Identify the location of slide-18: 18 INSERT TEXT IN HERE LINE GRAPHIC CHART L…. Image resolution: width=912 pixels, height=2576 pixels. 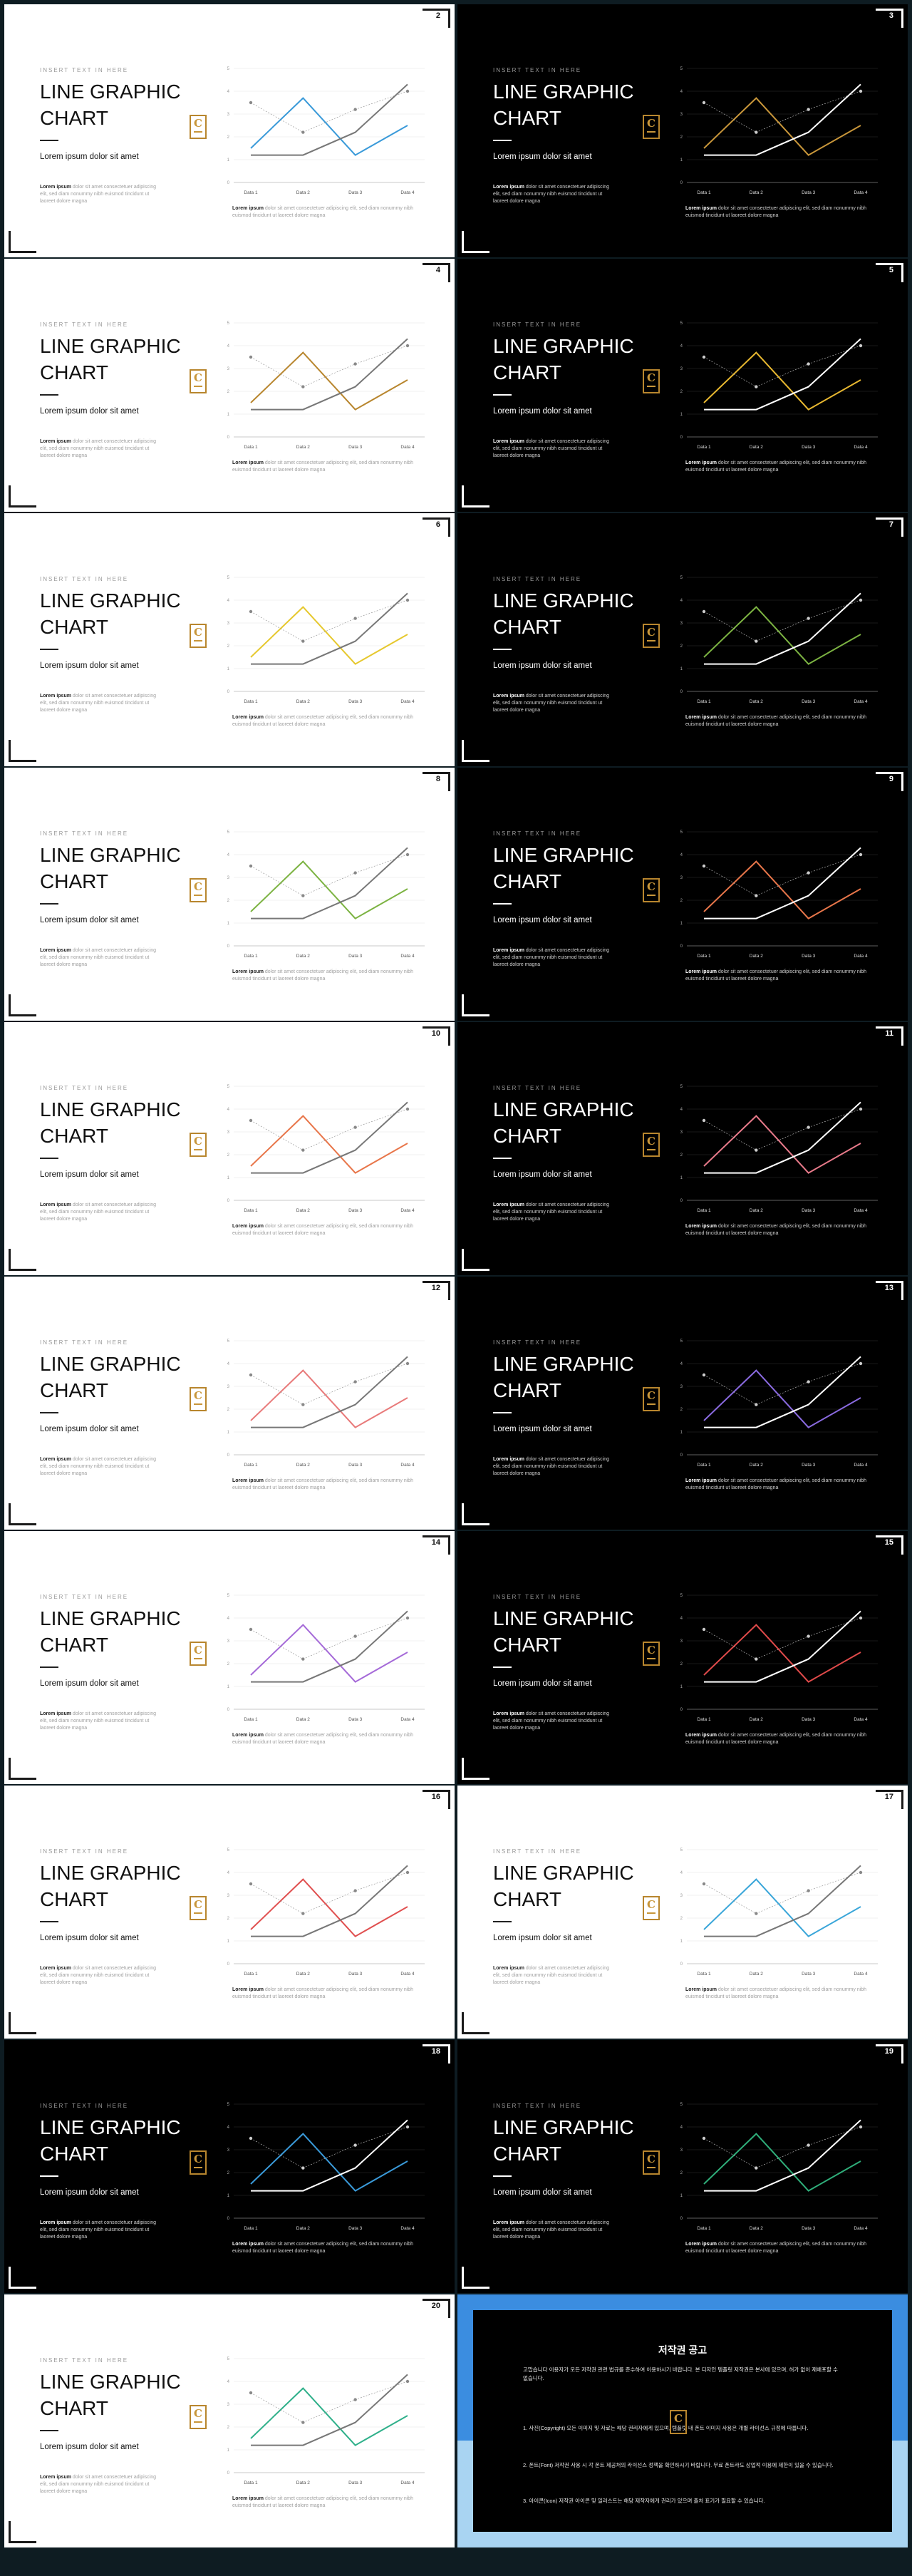
(229, 2166).